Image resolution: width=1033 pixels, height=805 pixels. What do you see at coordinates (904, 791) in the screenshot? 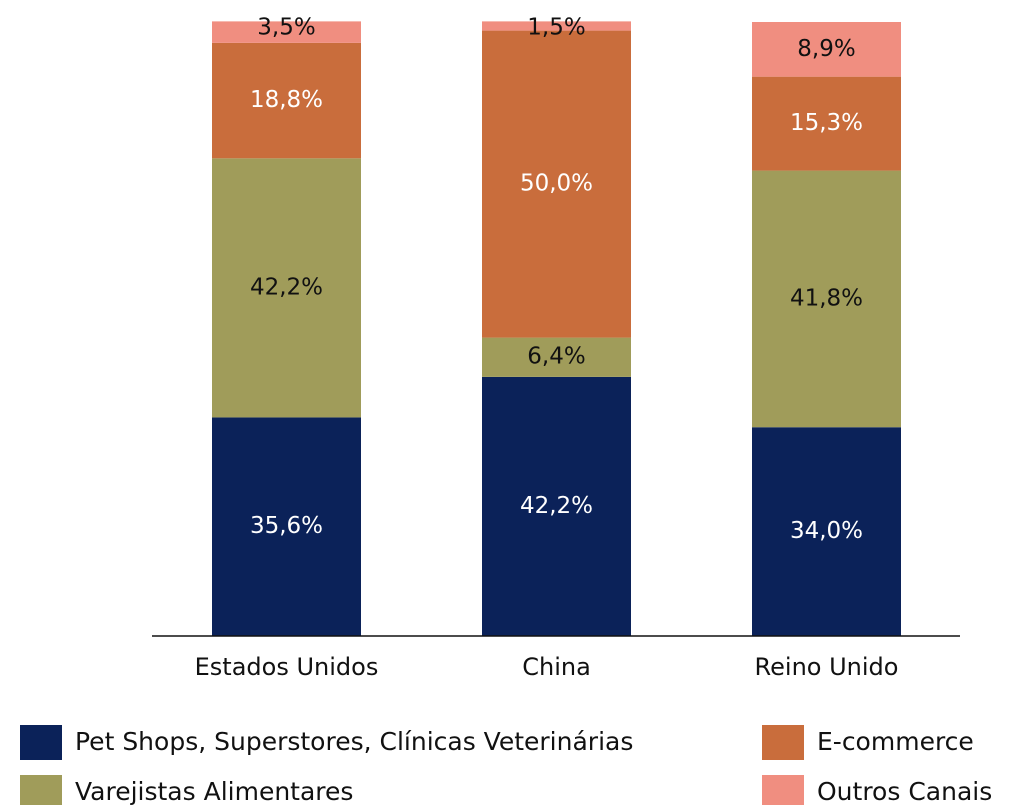
I see `legend-label: Outros Canais` at bounding box center [904, 791].